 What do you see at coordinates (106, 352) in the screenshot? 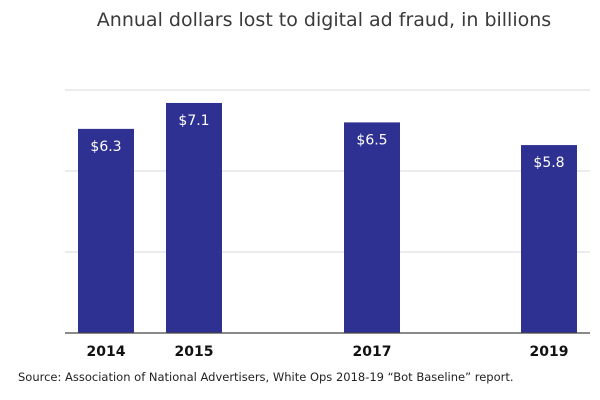
I see `x-tick-2014: 2014` at bounding box center [106, 352].